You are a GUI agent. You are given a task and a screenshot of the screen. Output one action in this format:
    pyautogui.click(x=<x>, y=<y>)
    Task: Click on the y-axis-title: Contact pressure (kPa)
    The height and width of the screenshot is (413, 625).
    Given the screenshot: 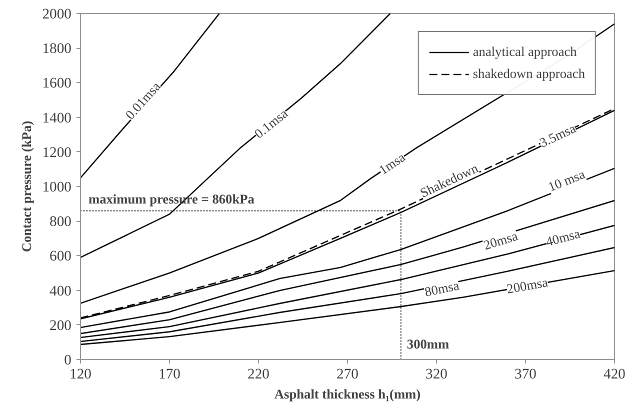 What is the action you would take?
    pyautogui.click(x=26, y=186)
    